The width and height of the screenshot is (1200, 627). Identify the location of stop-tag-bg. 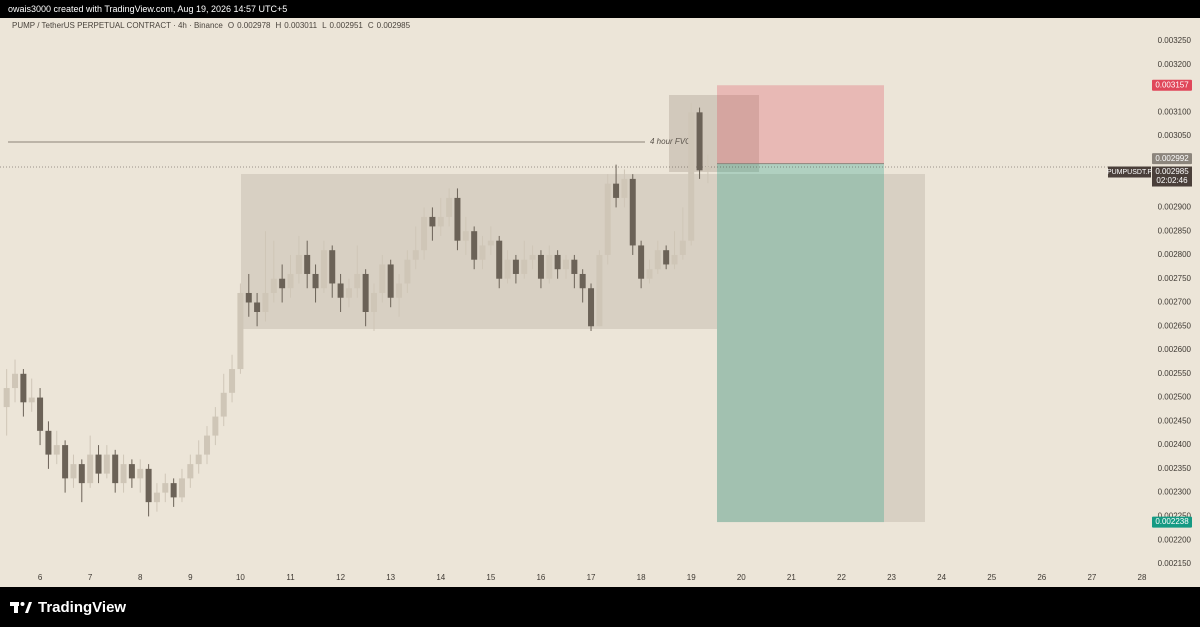
(1172, 85).